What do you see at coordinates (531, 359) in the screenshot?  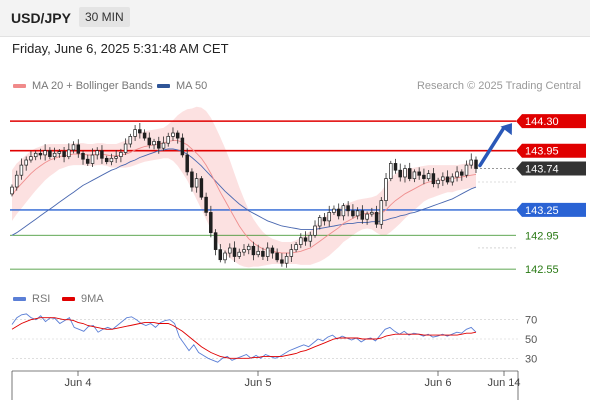 I see `rsi-tick-label: 30` at bounding box center [531, 359].